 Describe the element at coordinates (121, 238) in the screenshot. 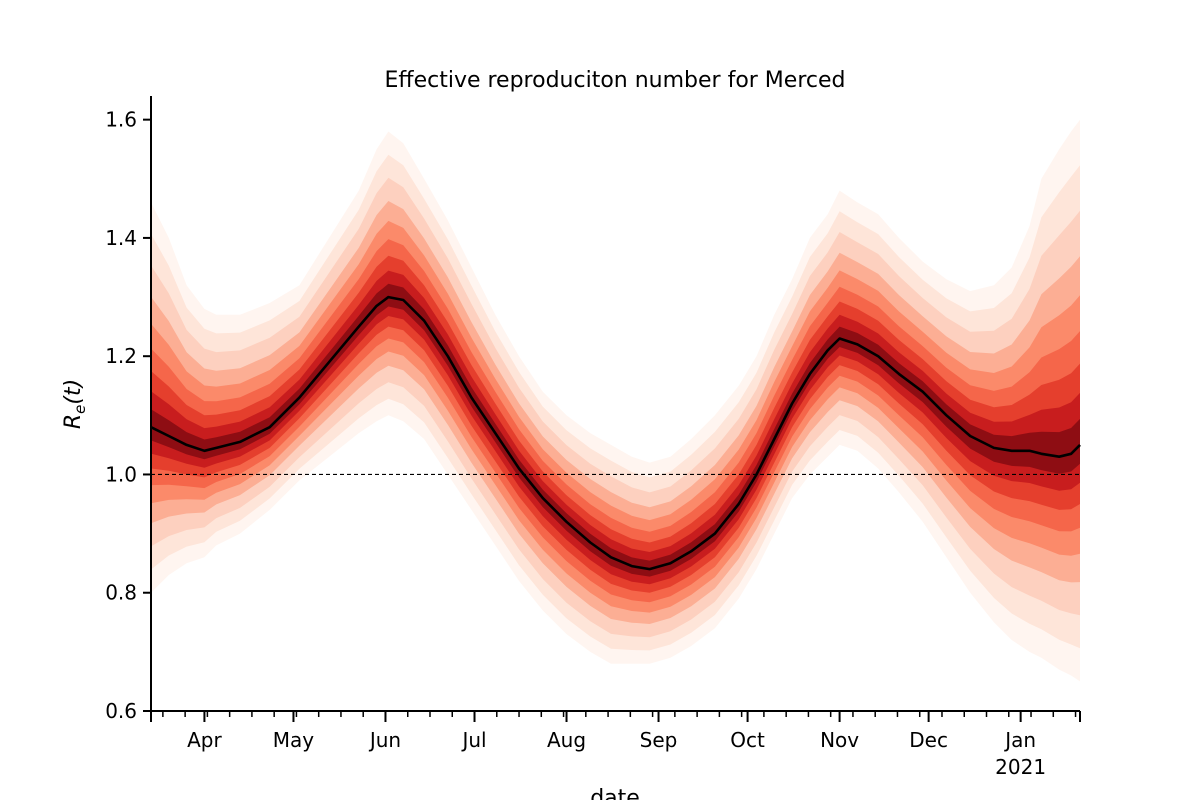

I see `y-tick-label: 1.4` at that location.